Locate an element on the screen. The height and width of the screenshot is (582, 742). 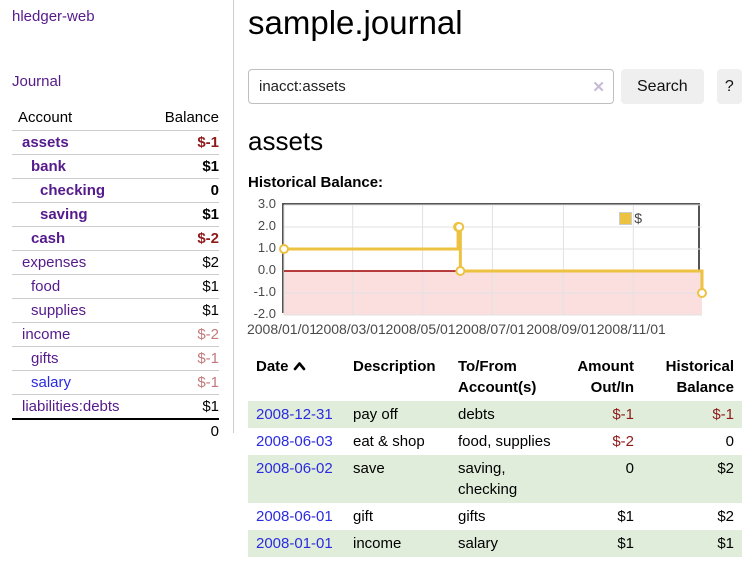
transaction-amount: 0 is located at coordinates (629, 468).